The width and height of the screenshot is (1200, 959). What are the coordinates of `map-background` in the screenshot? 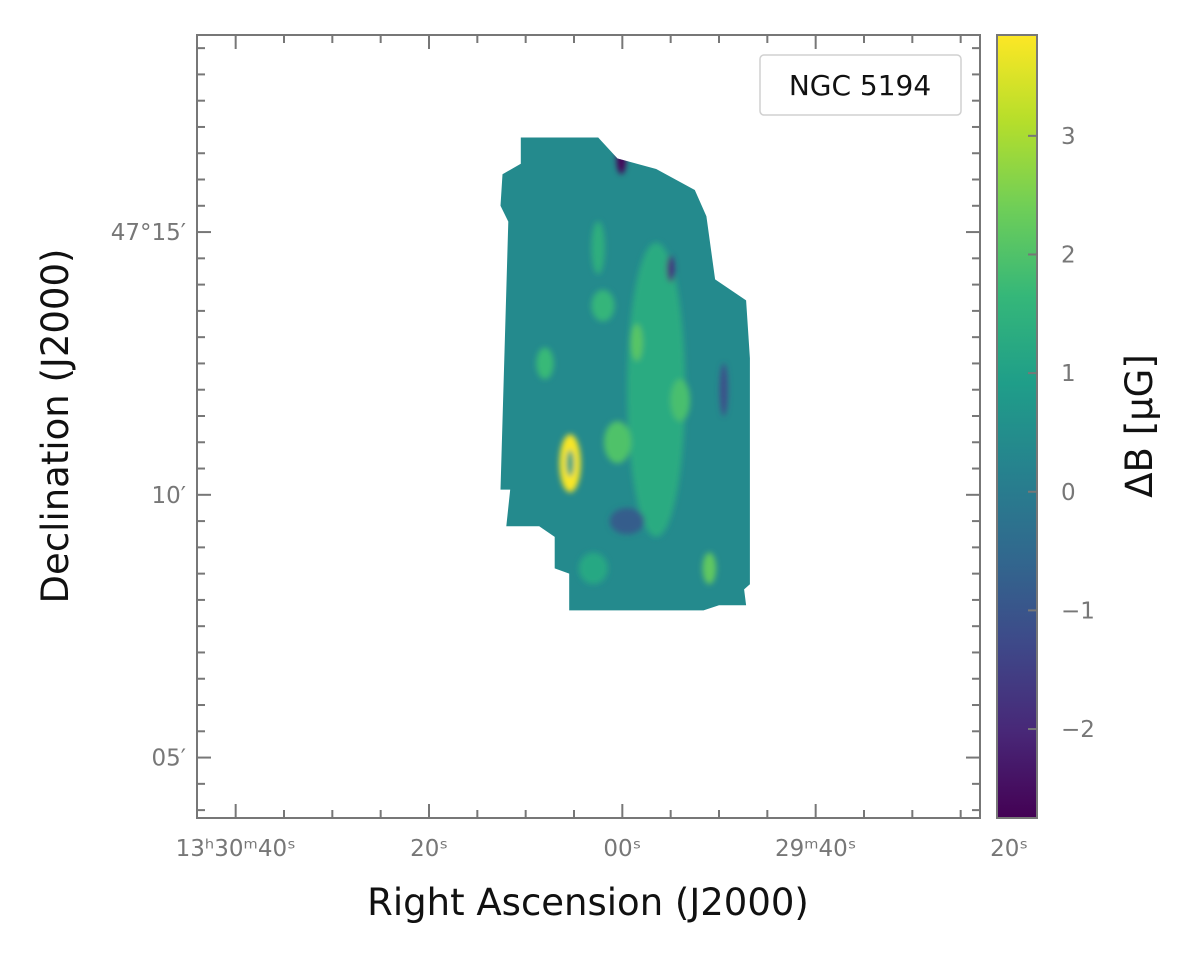 It's located at (625, 374).